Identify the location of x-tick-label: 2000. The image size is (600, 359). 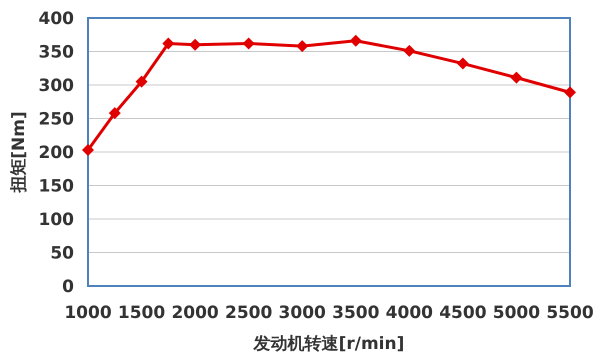
(195, 313).